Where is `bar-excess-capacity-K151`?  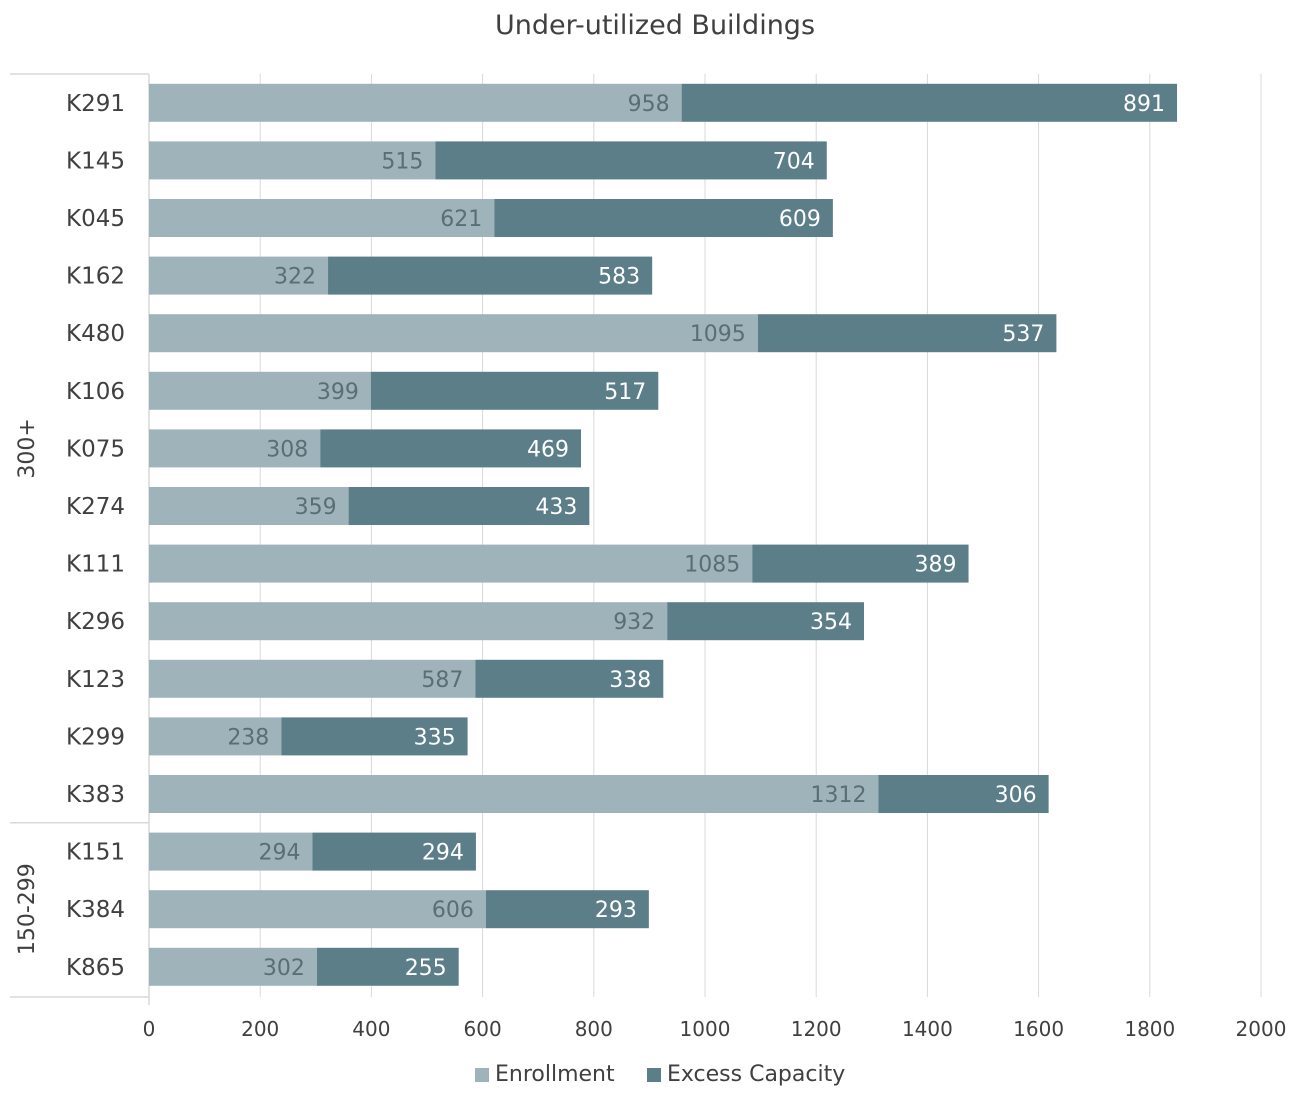
bar-excess-capacity-K151 is located at coordinates (394, 851).